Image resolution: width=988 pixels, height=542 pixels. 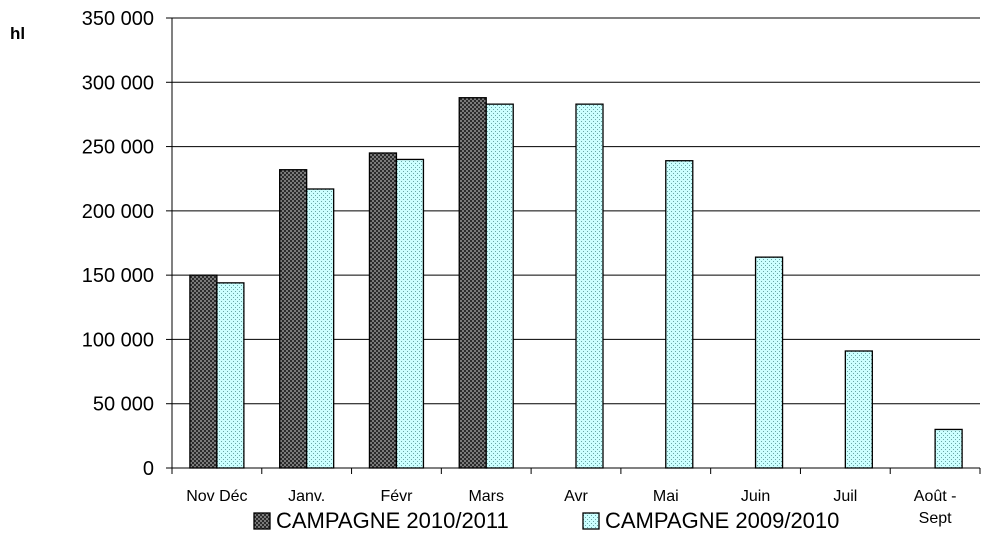 What do you see at coordinates (306, 496) in the screenshot?
I see `x-tick-label: Janv.` at bounding box center [306, 496].